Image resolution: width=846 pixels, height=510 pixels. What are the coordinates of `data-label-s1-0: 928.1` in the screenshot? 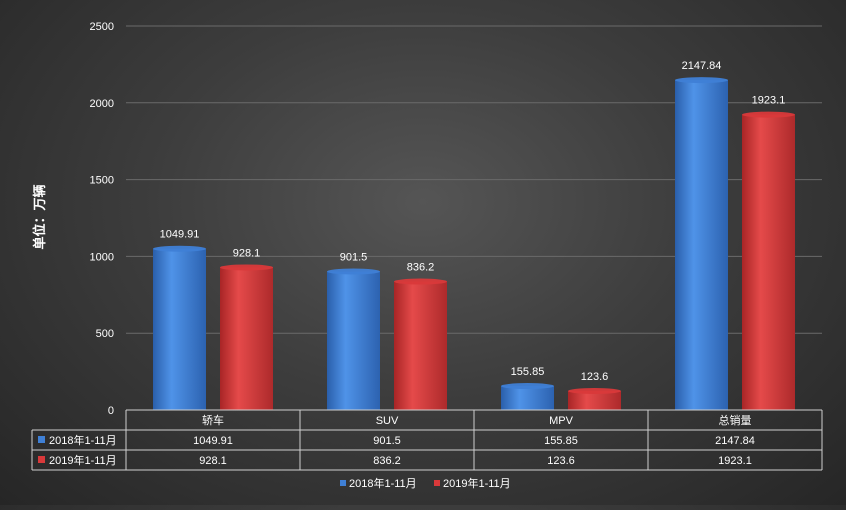 It's located at (247, 253).